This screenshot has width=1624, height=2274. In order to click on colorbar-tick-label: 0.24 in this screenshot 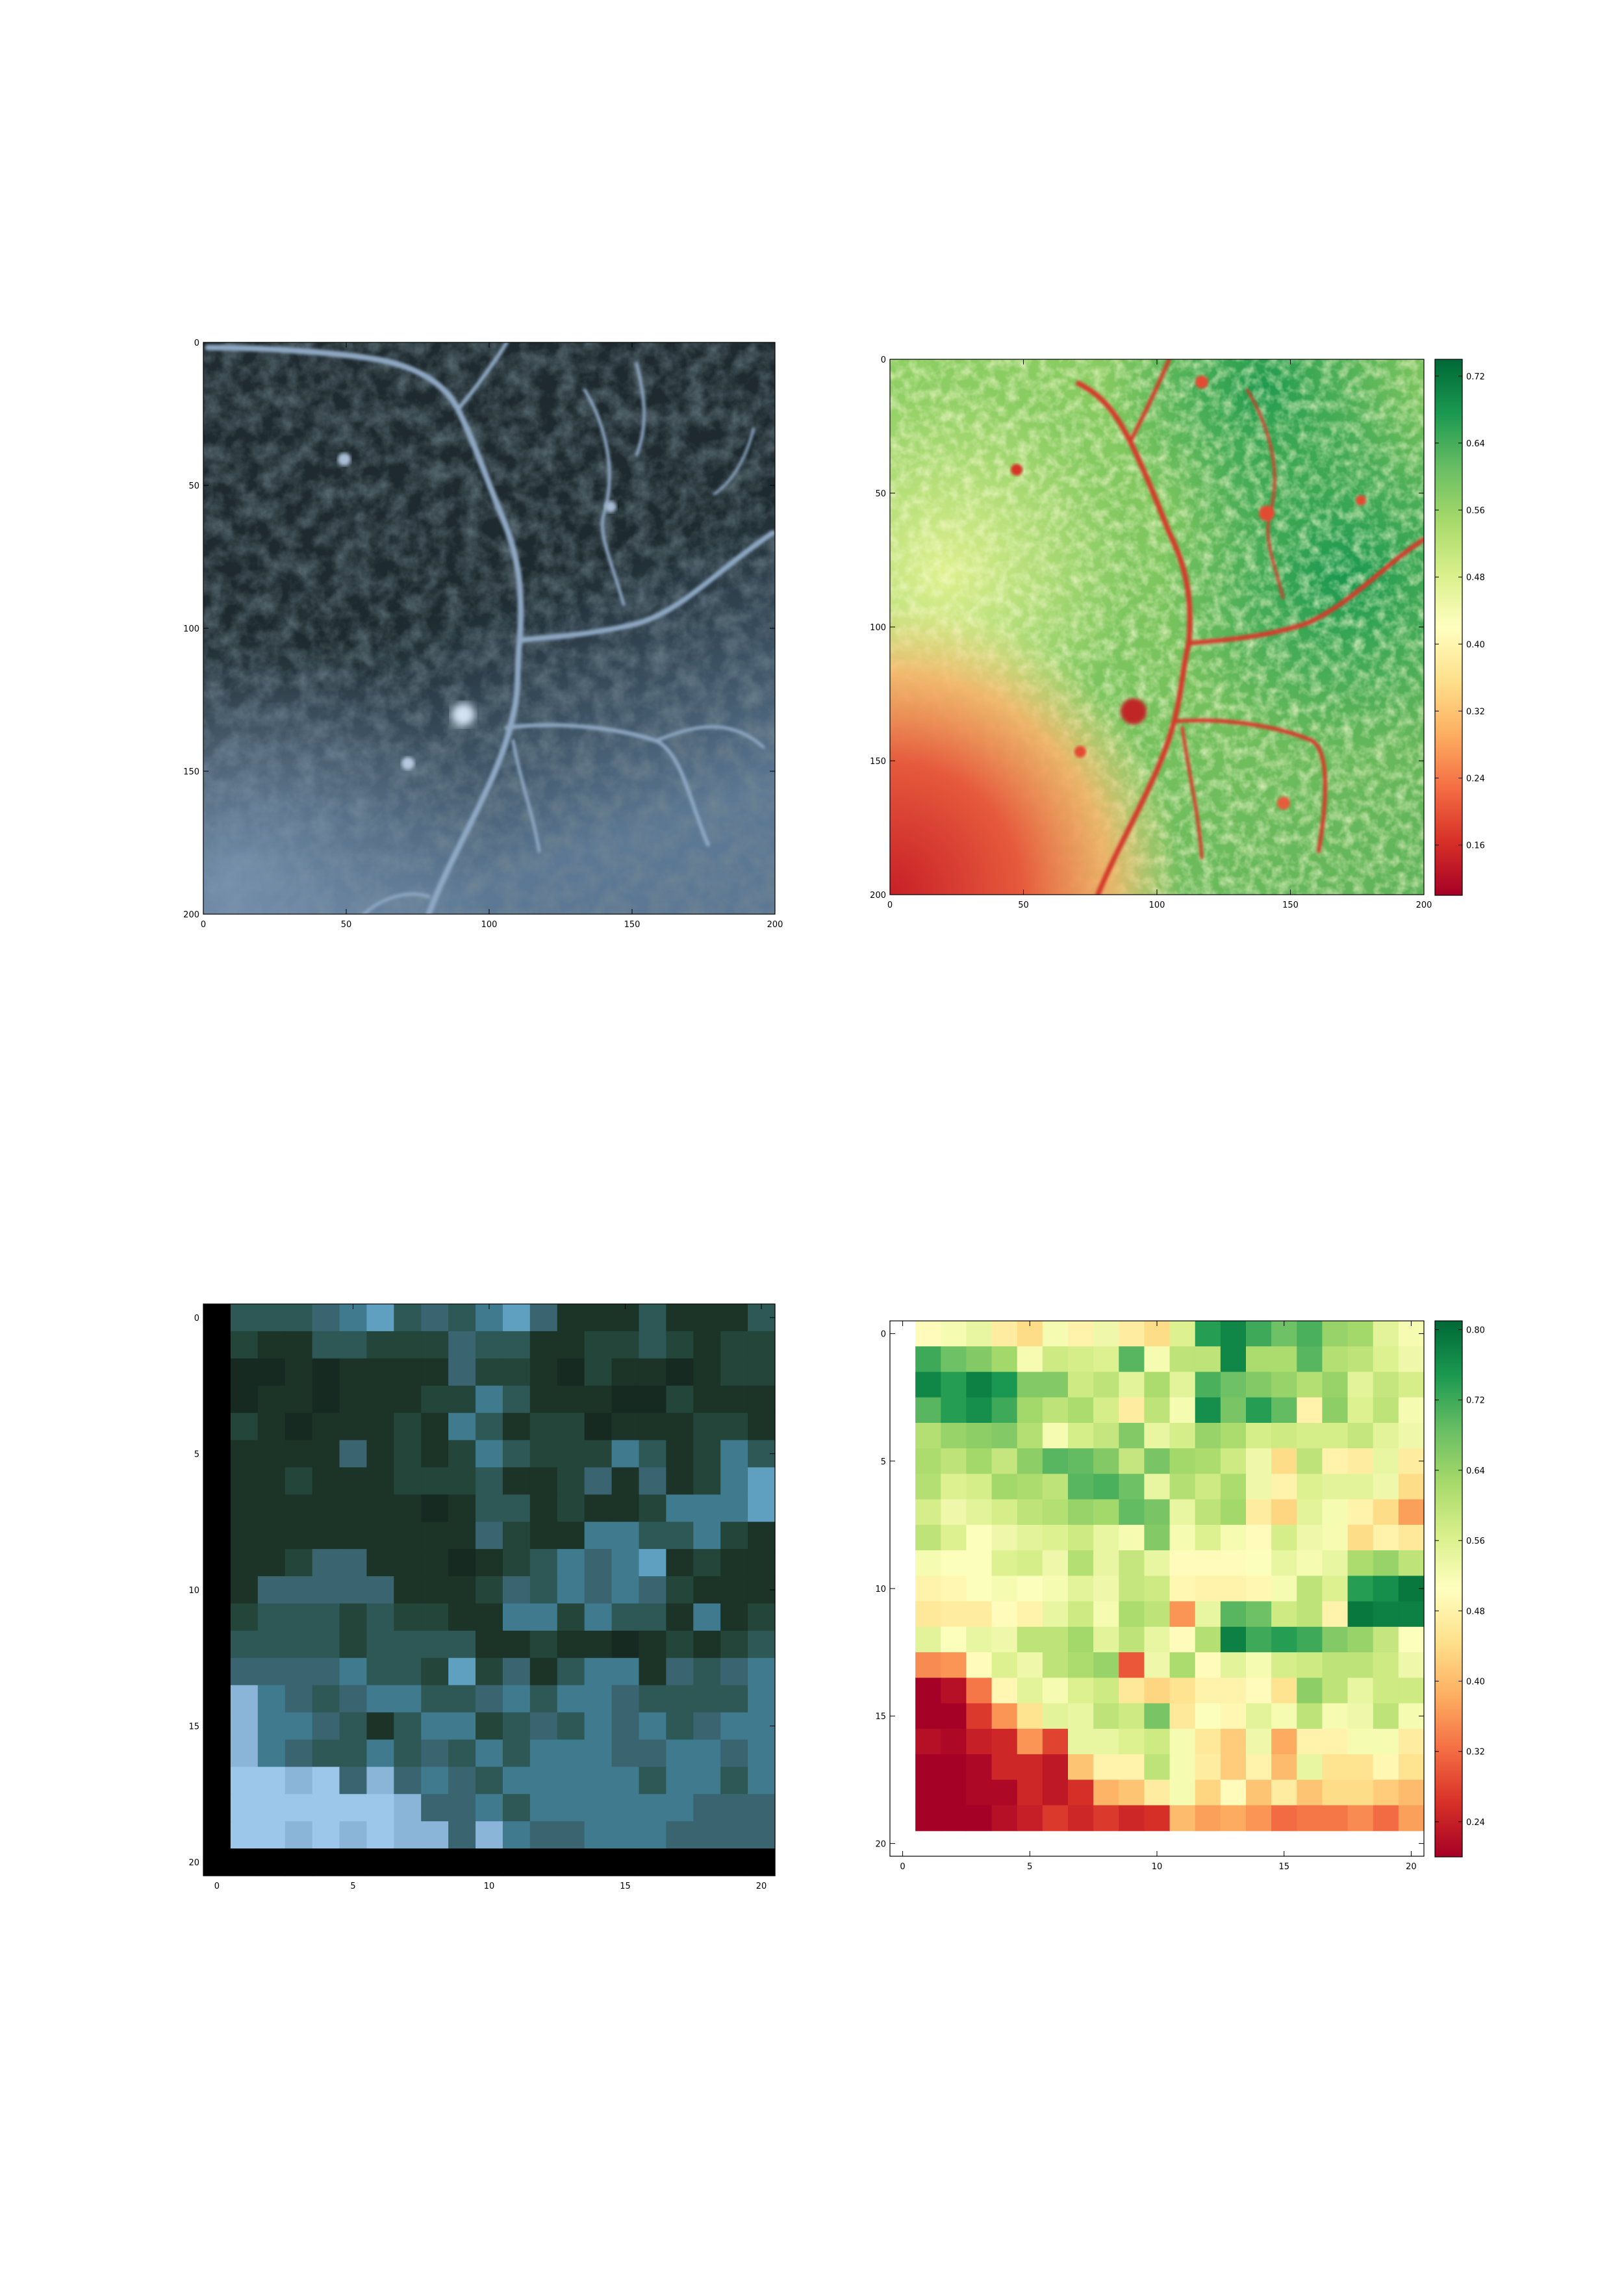, I will do `click(1475, 779)`.